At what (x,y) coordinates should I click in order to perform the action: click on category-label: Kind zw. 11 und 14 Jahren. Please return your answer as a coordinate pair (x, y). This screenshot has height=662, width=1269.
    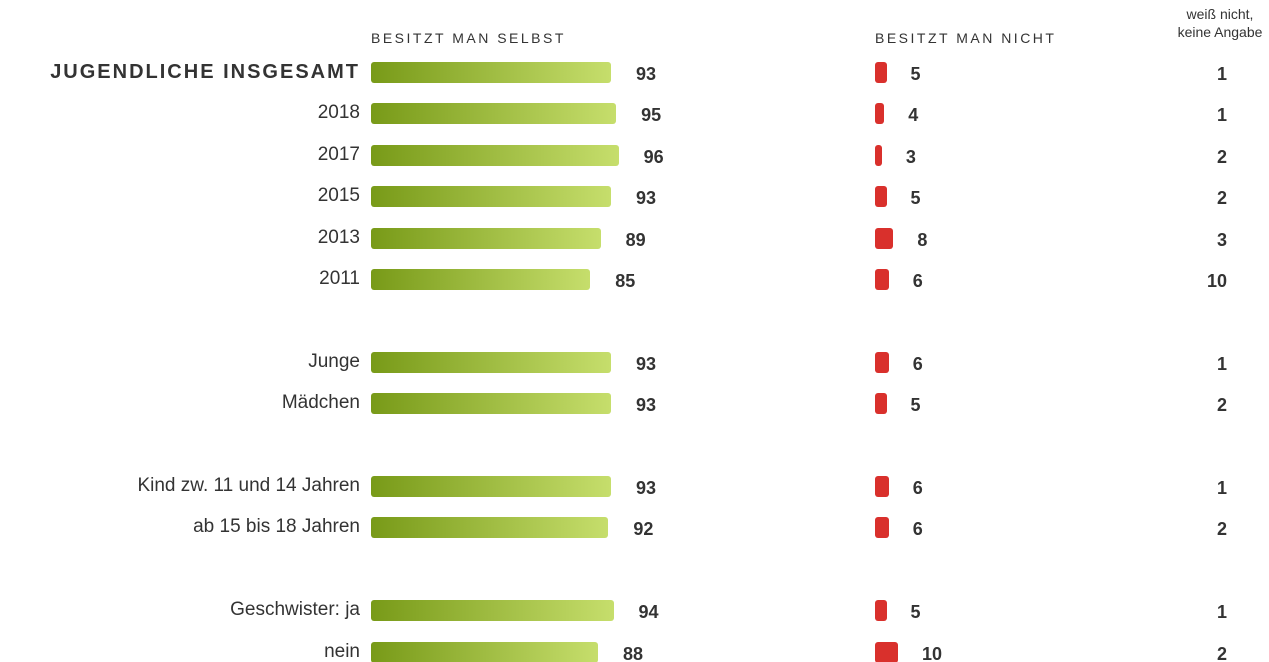
    Looking at the image, I should click on (248, 485).